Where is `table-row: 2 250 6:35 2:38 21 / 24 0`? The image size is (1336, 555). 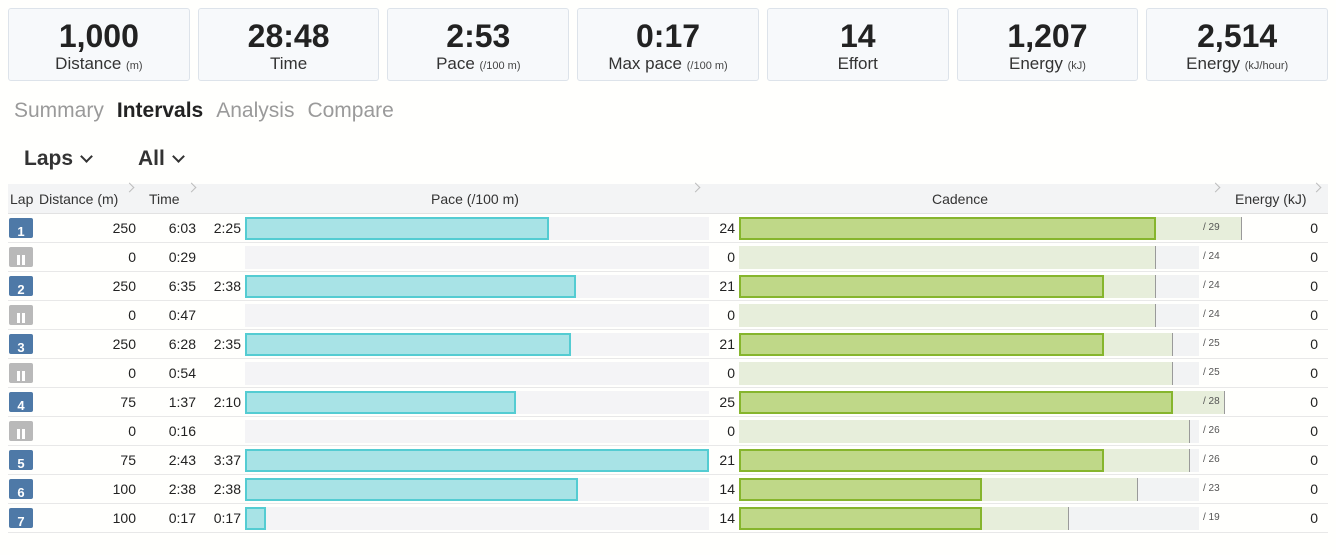
table-row: 2 250 6:35 2:38 21 / 24 0 is located at coordinates (668, 286).